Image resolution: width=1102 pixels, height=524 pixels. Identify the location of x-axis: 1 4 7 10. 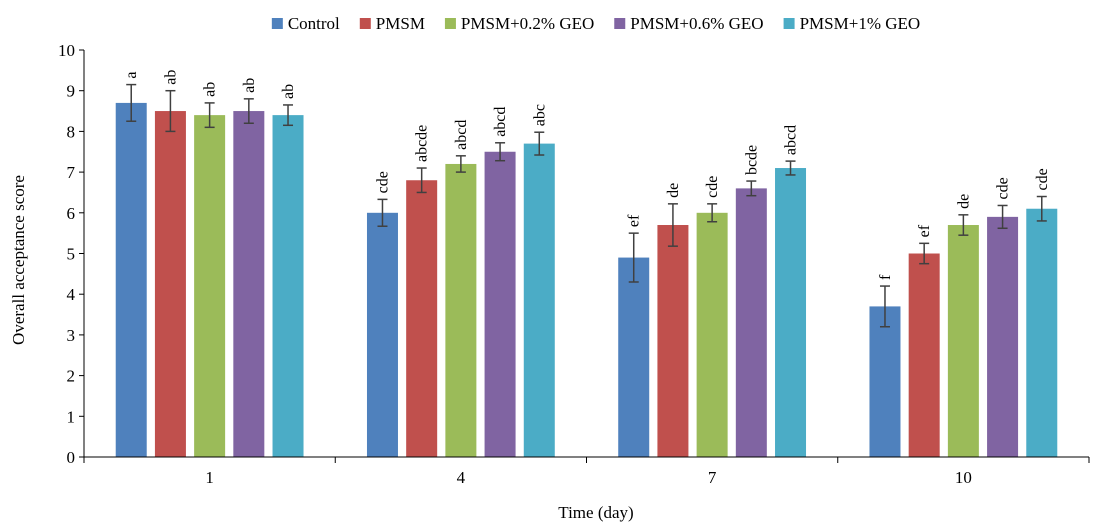
(586, 471).